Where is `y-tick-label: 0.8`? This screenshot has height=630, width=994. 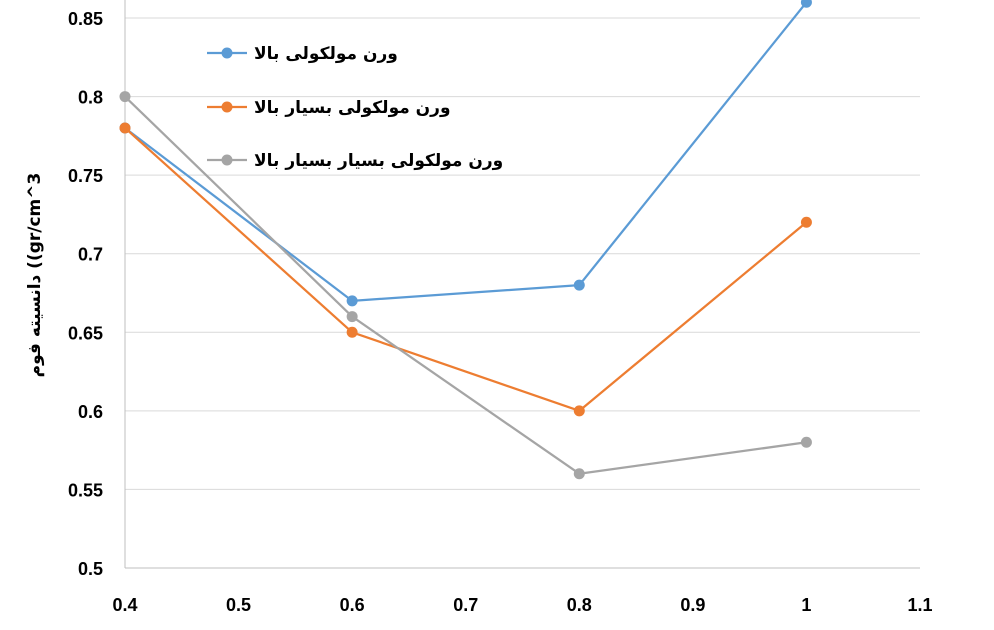
y-tick-label: 0.8 is located at coordinates (90, 98).